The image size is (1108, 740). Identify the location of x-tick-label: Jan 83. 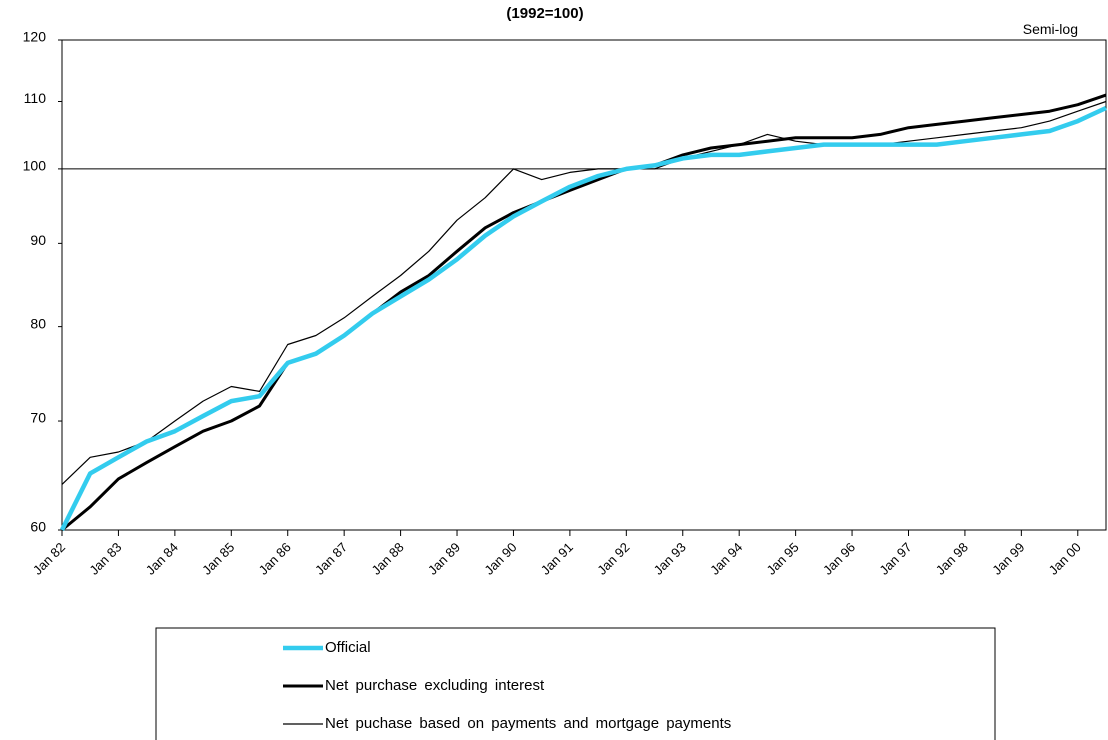
(105, 559).